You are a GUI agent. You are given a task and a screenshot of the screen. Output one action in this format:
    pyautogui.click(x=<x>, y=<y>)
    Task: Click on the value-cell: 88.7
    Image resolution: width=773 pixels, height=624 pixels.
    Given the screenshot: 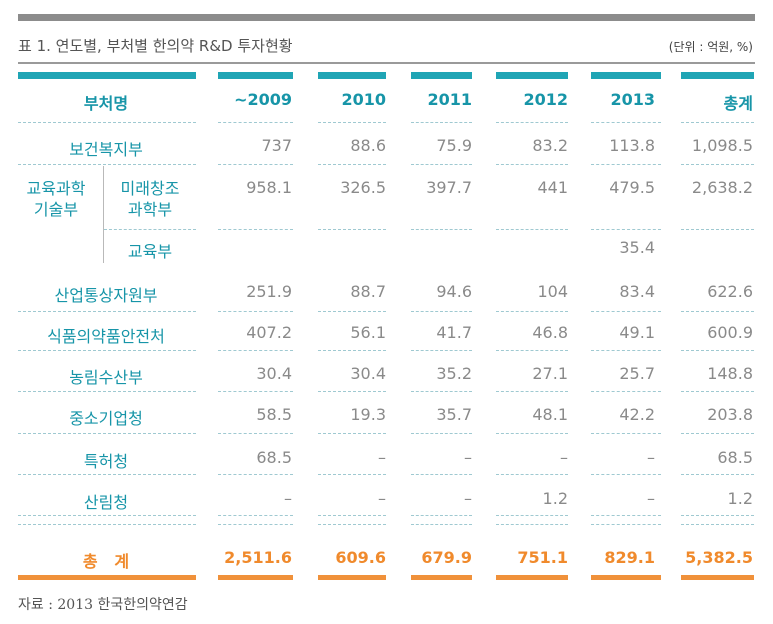 What is the action you would take?
    pyautogui.click(x=368, y=291)
    